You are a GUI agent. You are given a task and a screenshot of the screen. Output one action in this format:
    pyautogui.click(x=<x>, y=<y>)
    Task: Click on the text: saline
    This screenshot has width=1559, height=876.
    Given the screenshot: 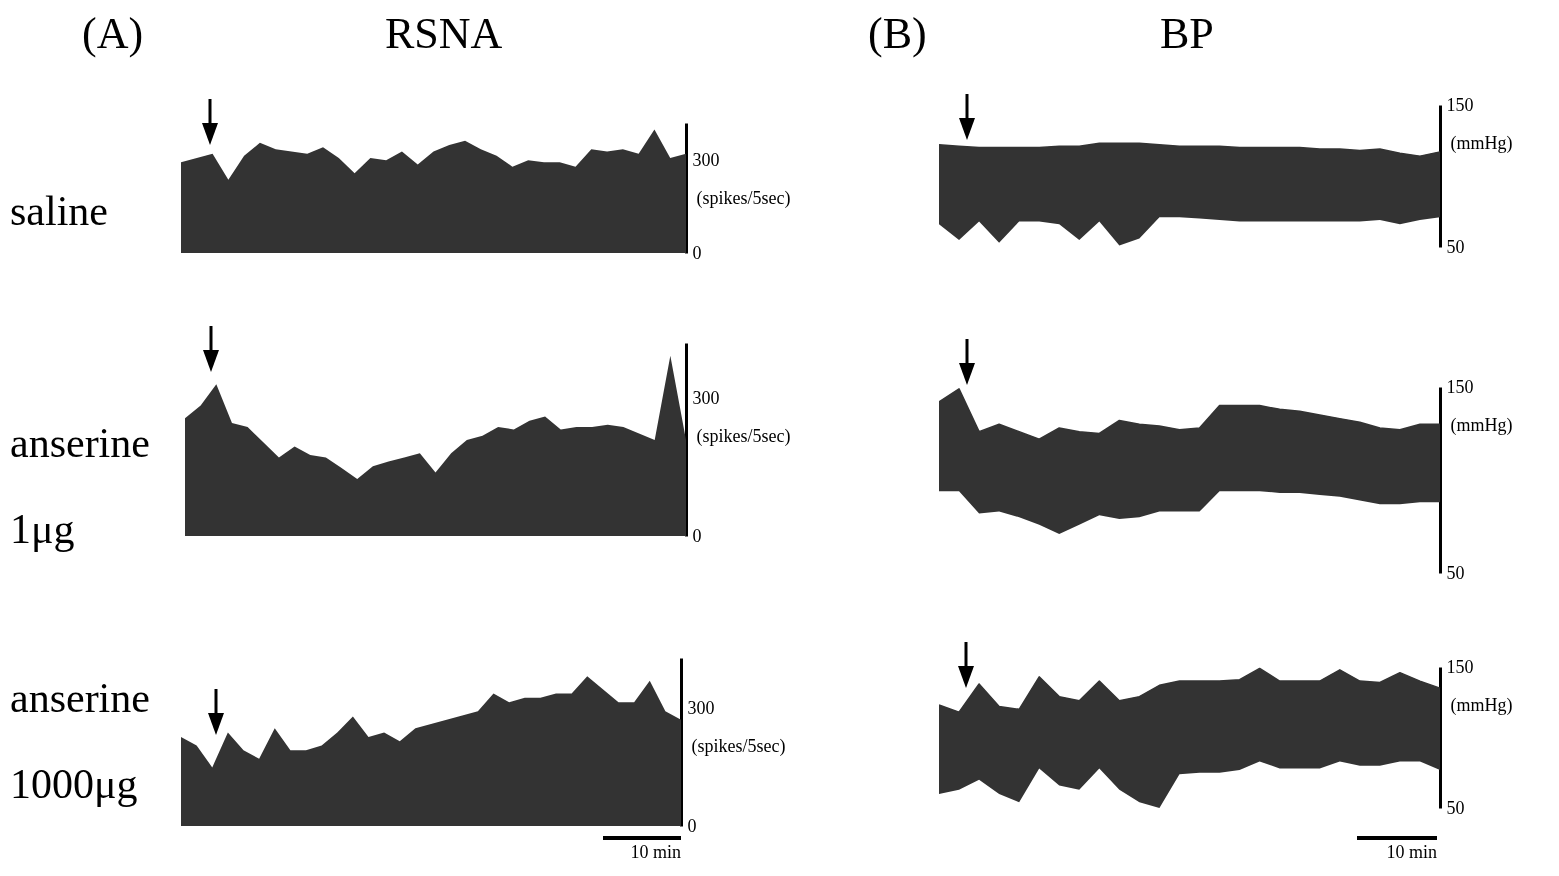 What is the action you would take?
    pyautogui.click(x=59, y=211)
    